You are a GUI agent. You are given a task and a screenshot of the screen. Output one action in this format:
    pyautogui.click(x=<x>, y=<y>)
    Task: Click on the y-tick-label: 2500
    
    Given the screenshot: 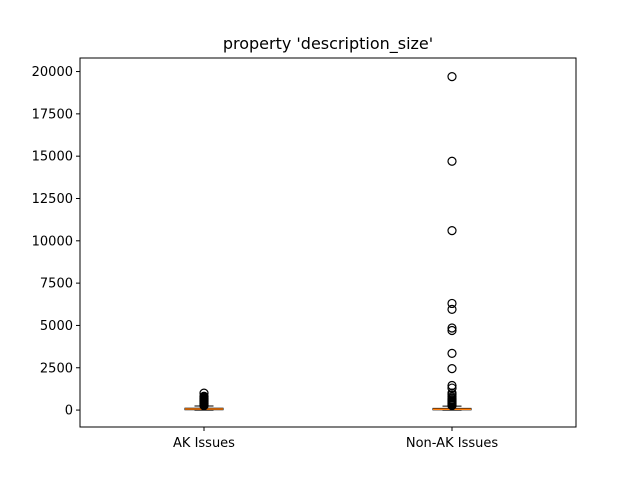 What is the action you would take?
    pyautogui.click(x=56, y=368)
    